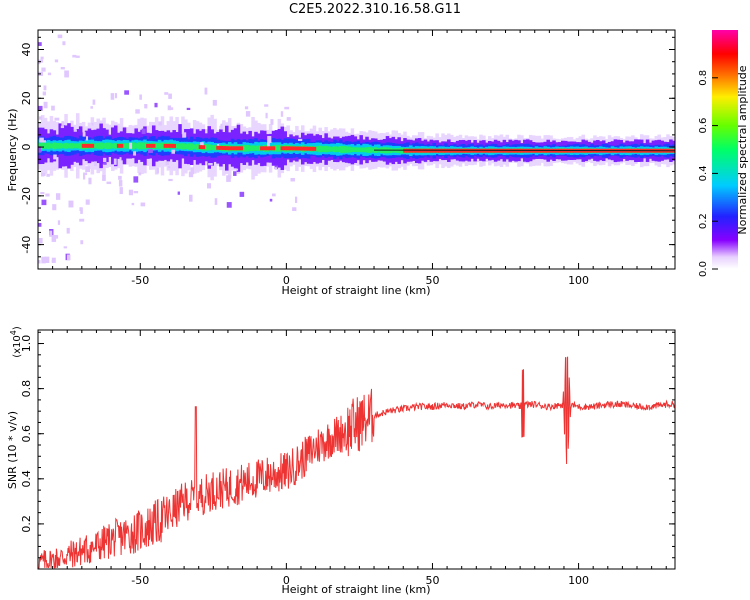 This screenshot has height=600, width=750. What do you see at coordinates (286, 580) in the screenshot?
I see `x-tick-label: 0` at bounding box center [286, 580].